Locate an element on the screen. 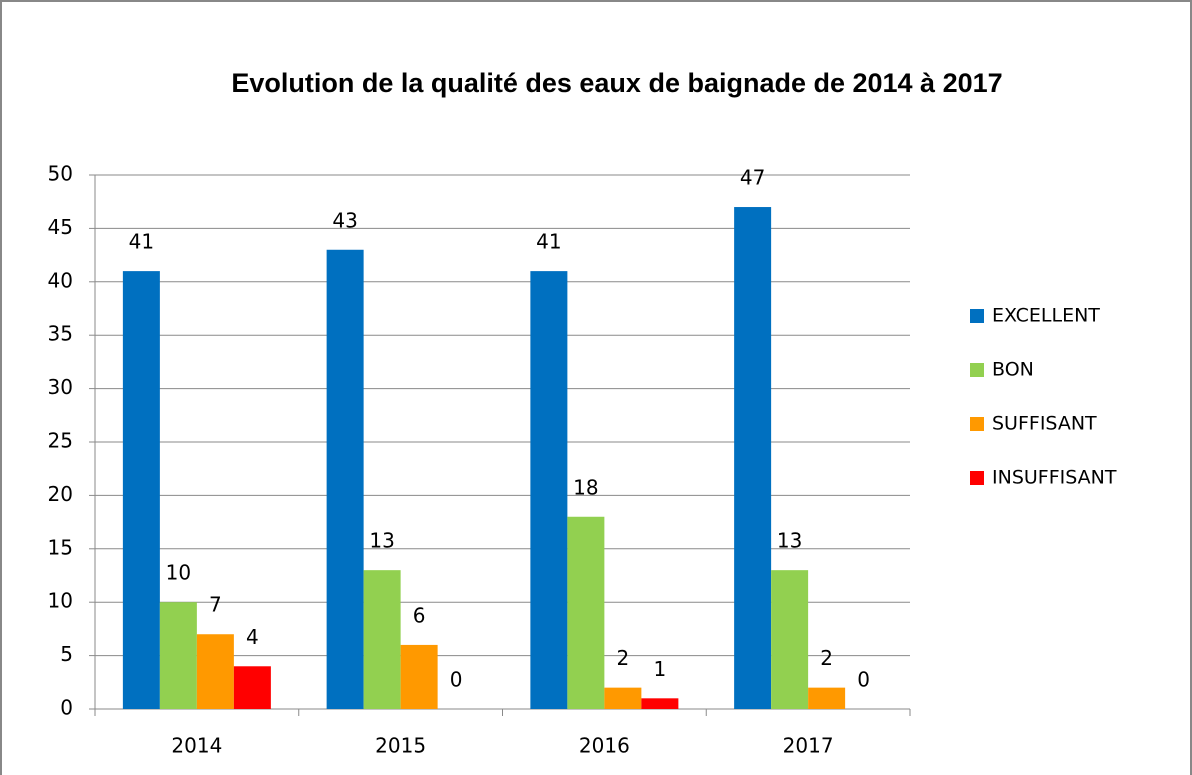 The image size is (1192, 775). legend-label: INSUFFISANT is located at coordinates (1054, 478).